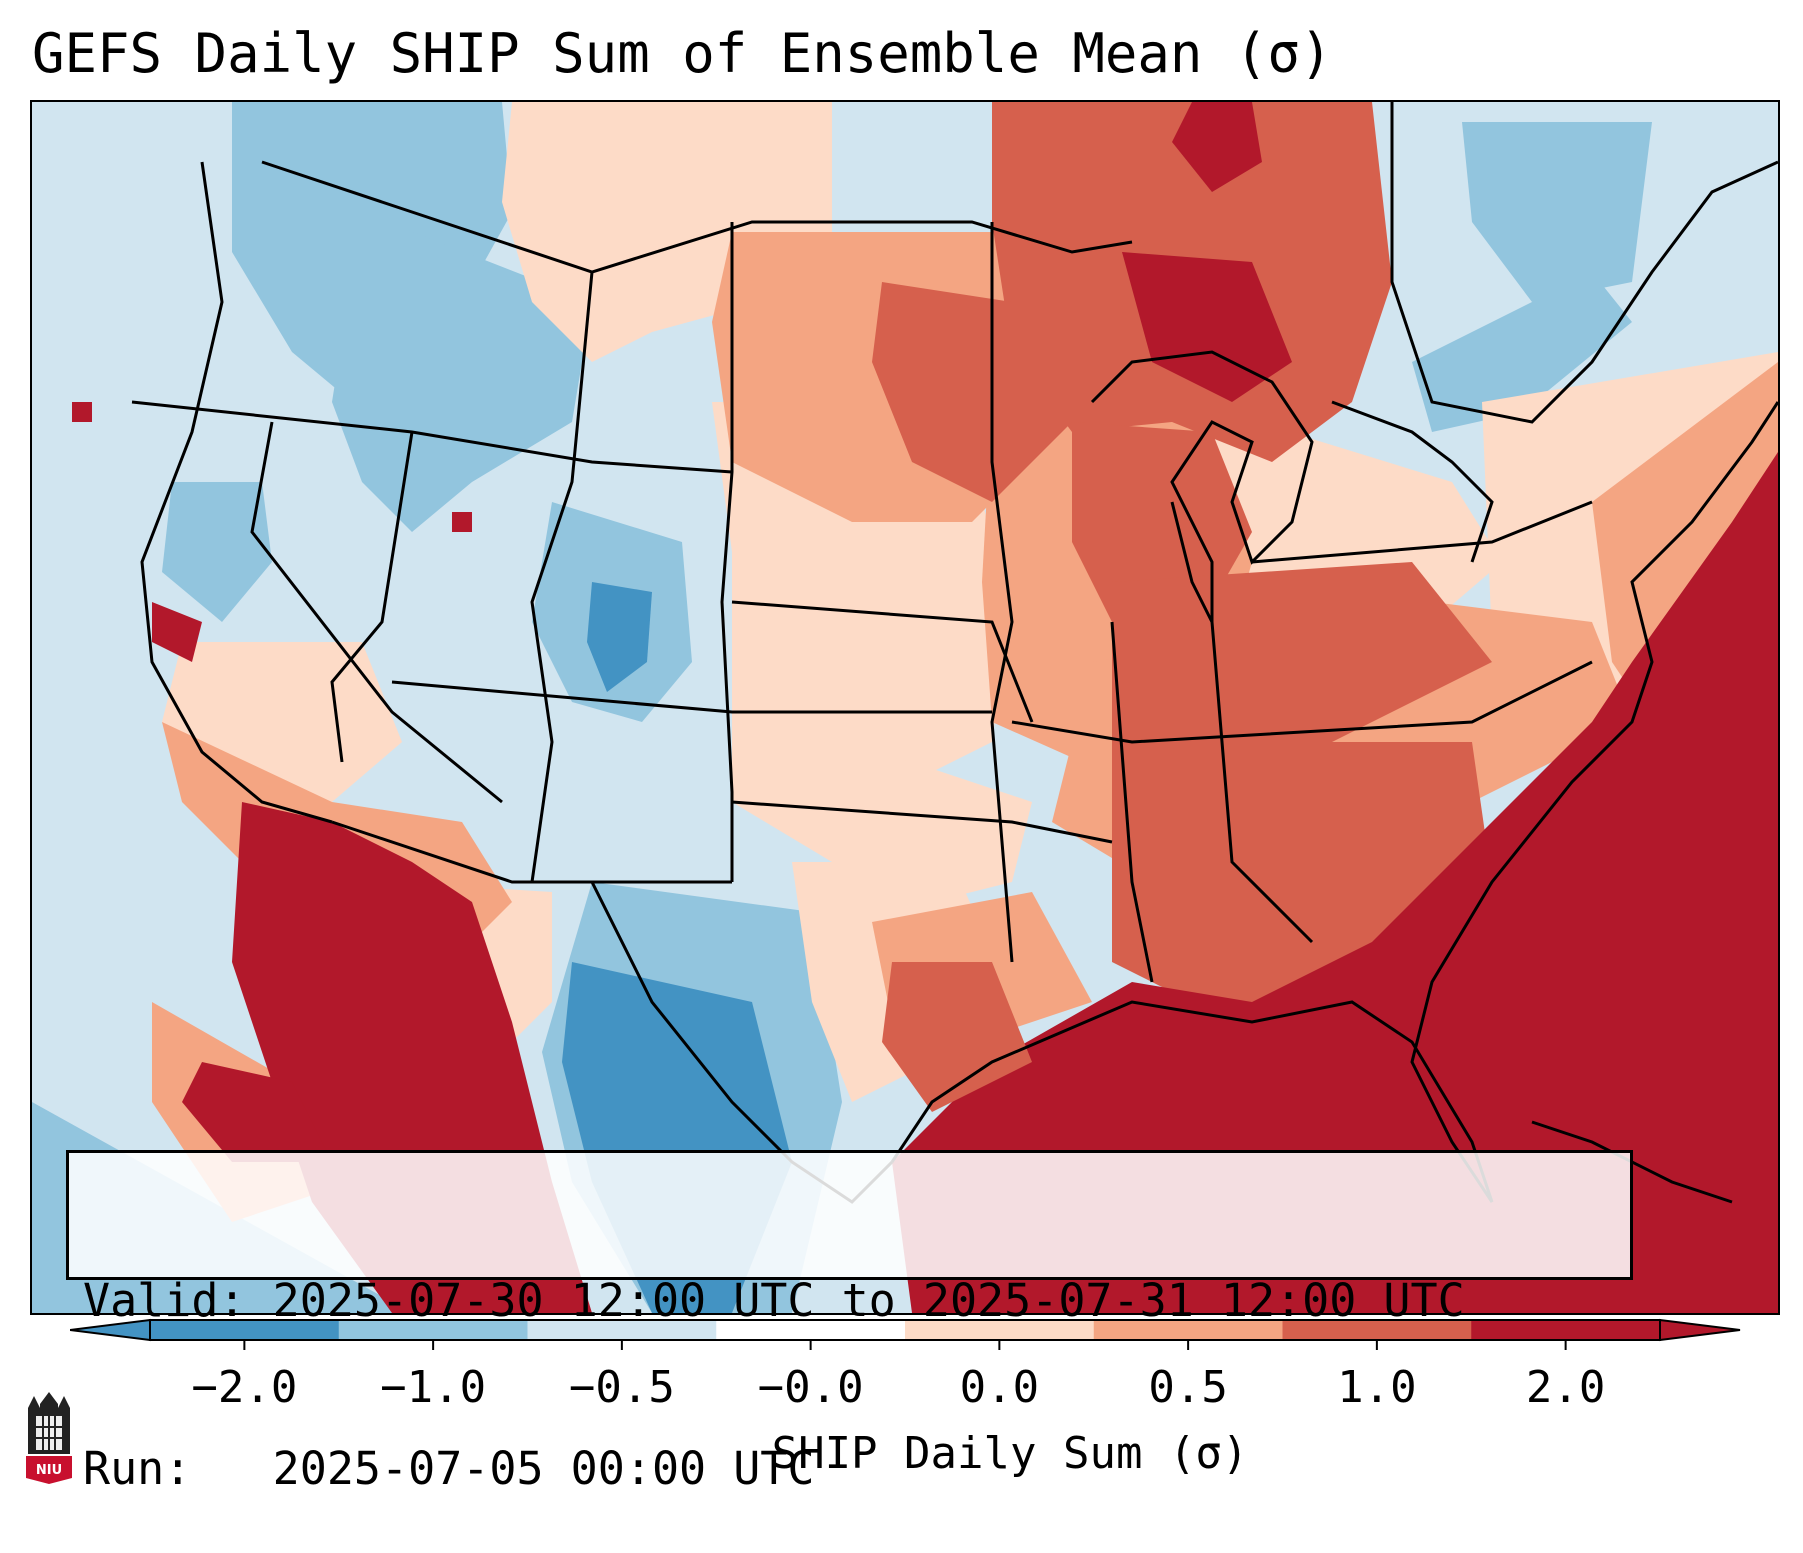  What do you see at coordinates (257, 1112) in the screenshot?
I see `anomaly-region-baja-south` at bounding box center [257, 1112].